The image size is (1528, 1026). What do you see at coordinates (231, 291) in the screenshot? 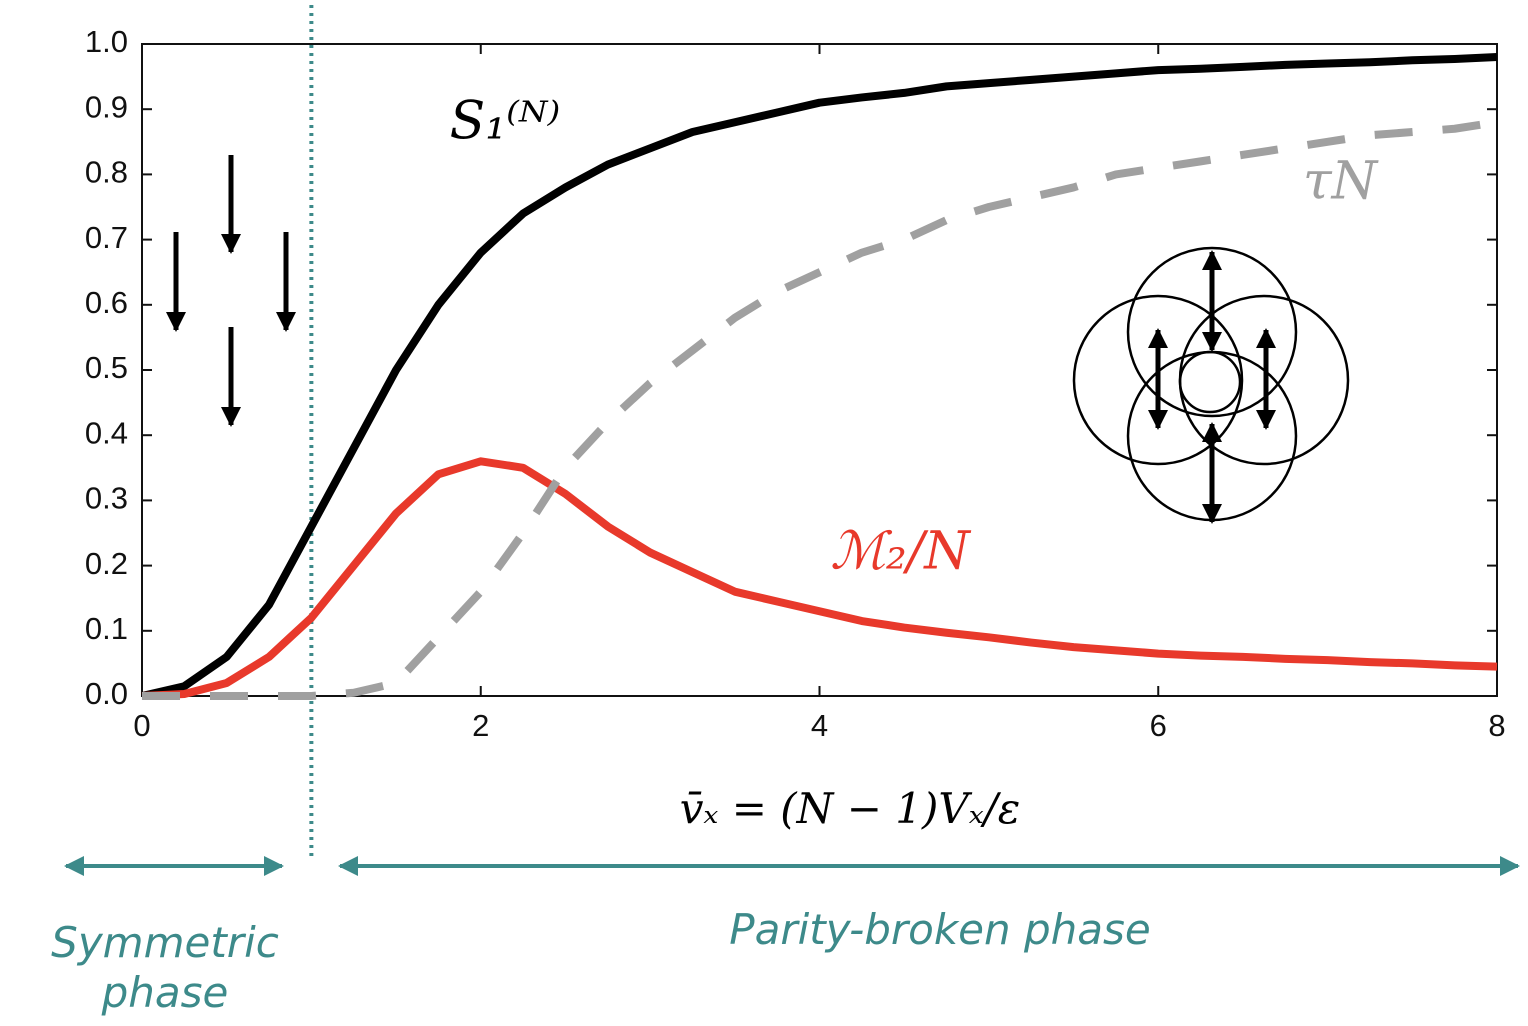
I see `spin-arrows` at bounding box center [231, 291].